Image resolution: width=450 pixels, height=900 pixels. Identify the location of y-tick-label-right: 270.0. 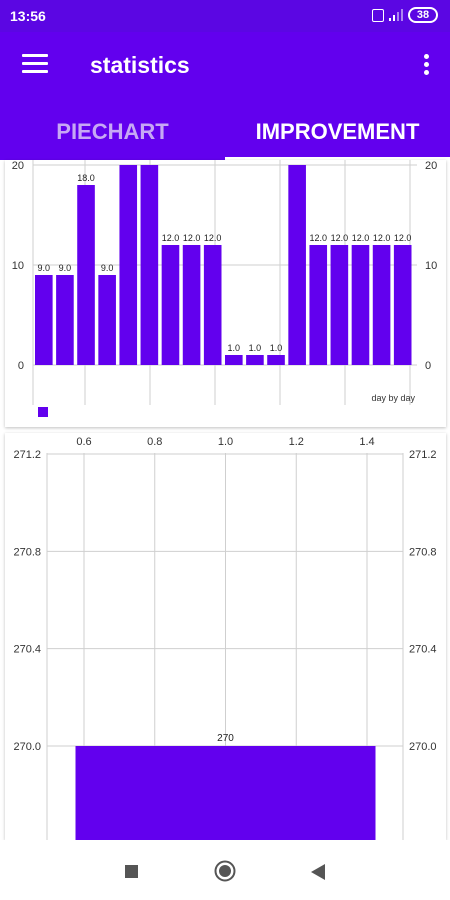
(423, 747).